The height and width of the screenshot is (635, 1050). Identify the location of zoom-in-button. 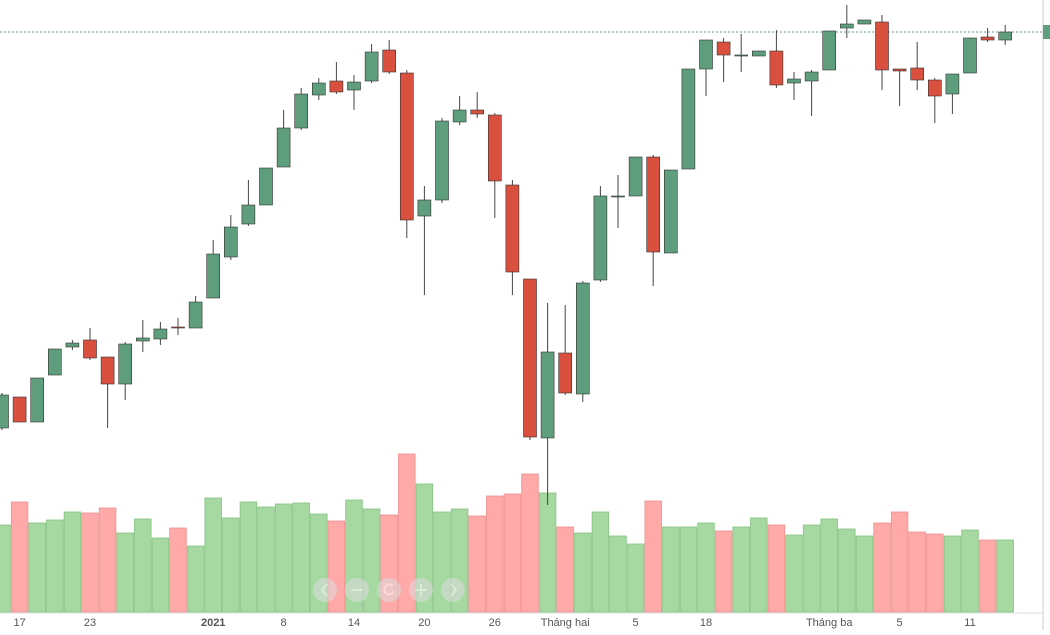
(421, 590).